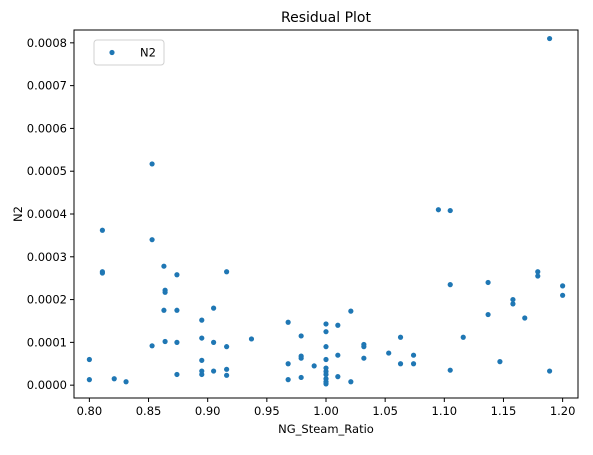 The image size is (593, 455). Describe the element at coordinates (326, 411) in the screenshot. I see `x-tick-label: 1.00` at that location.